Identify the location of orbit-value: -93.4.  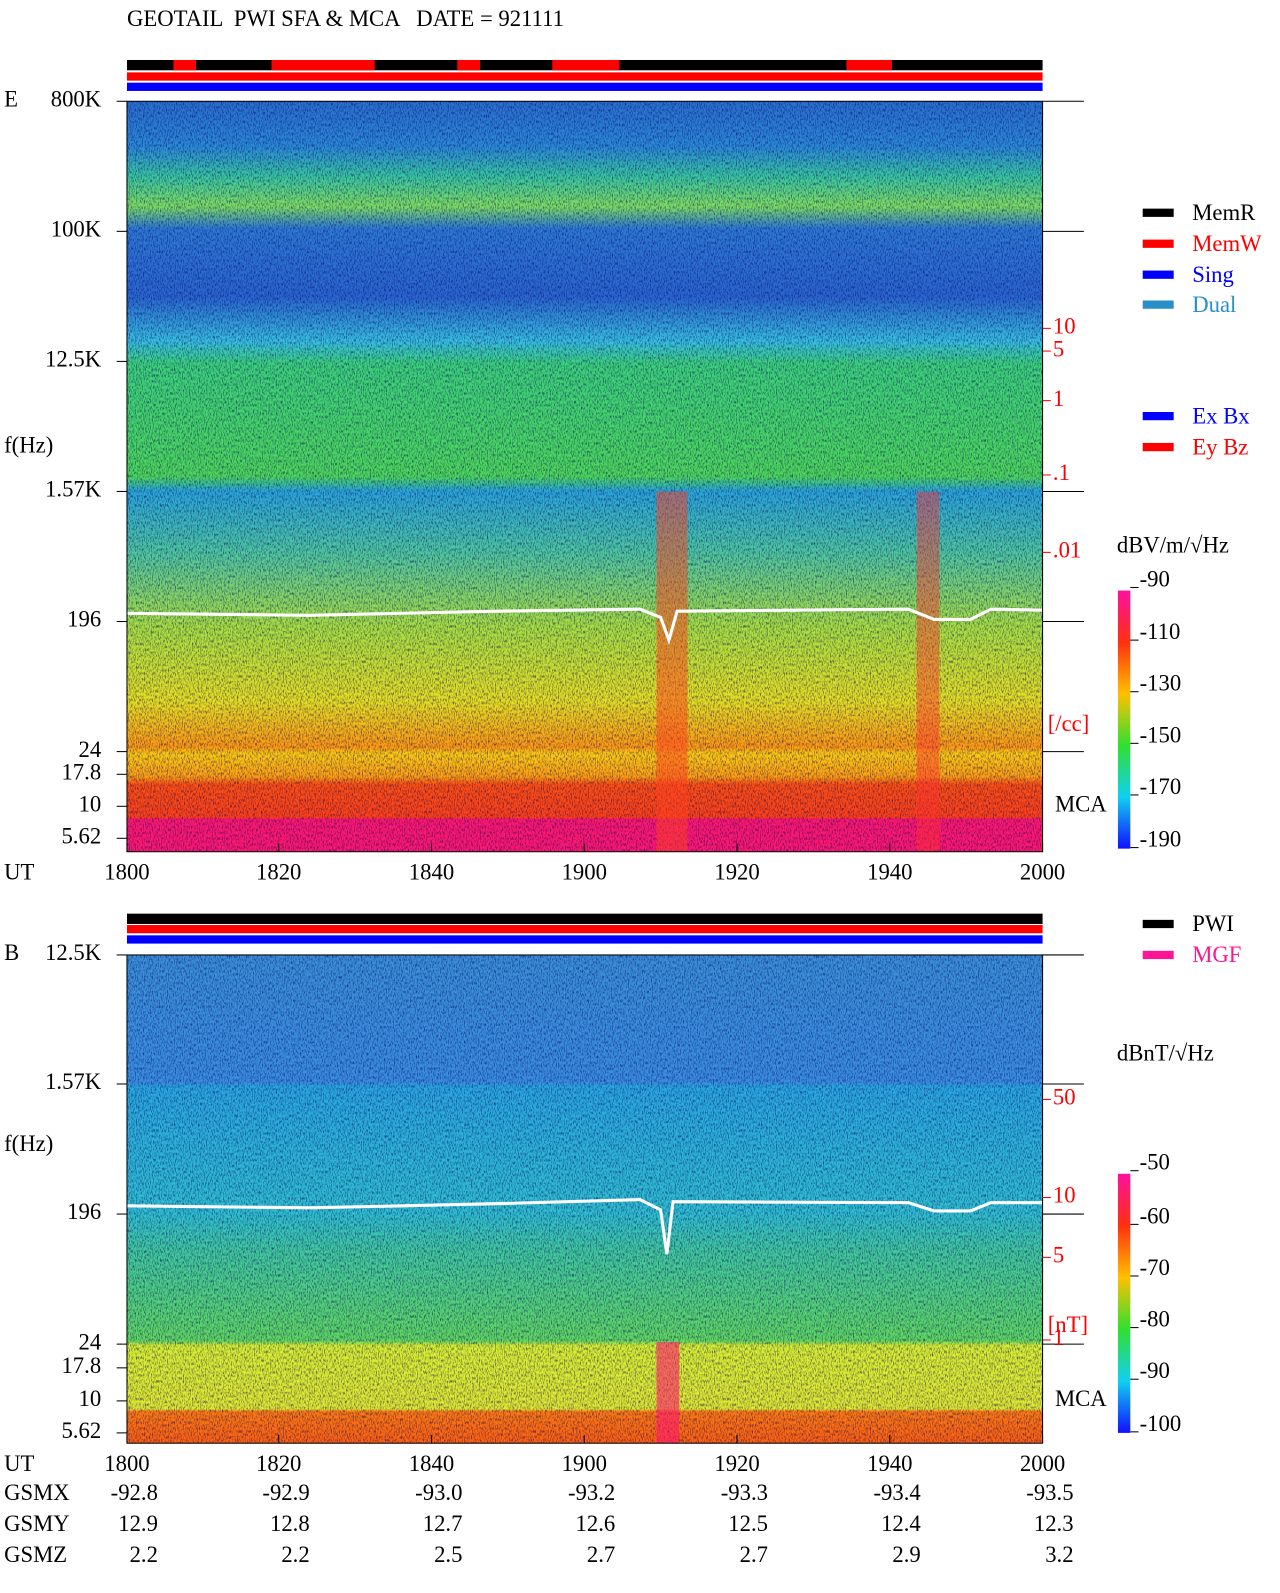
(897, 1492).